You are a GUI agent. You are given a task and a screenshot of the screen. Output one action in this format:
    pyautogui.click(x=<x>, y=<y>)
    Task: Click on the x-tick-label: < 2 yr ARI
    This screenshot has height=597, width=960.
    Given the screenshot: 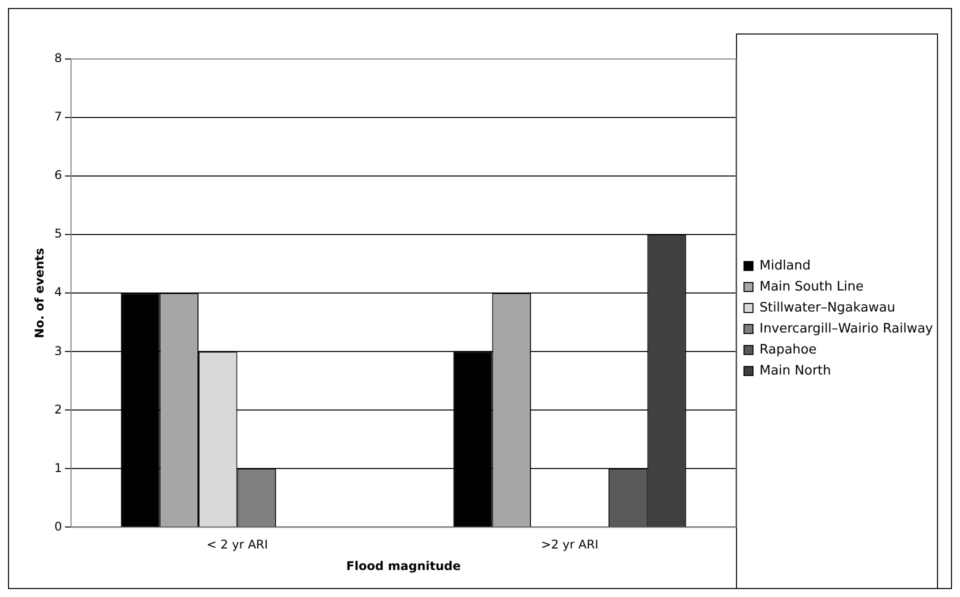 What is the action you would take?
    pyautogui.click(x=237, y=545)
    